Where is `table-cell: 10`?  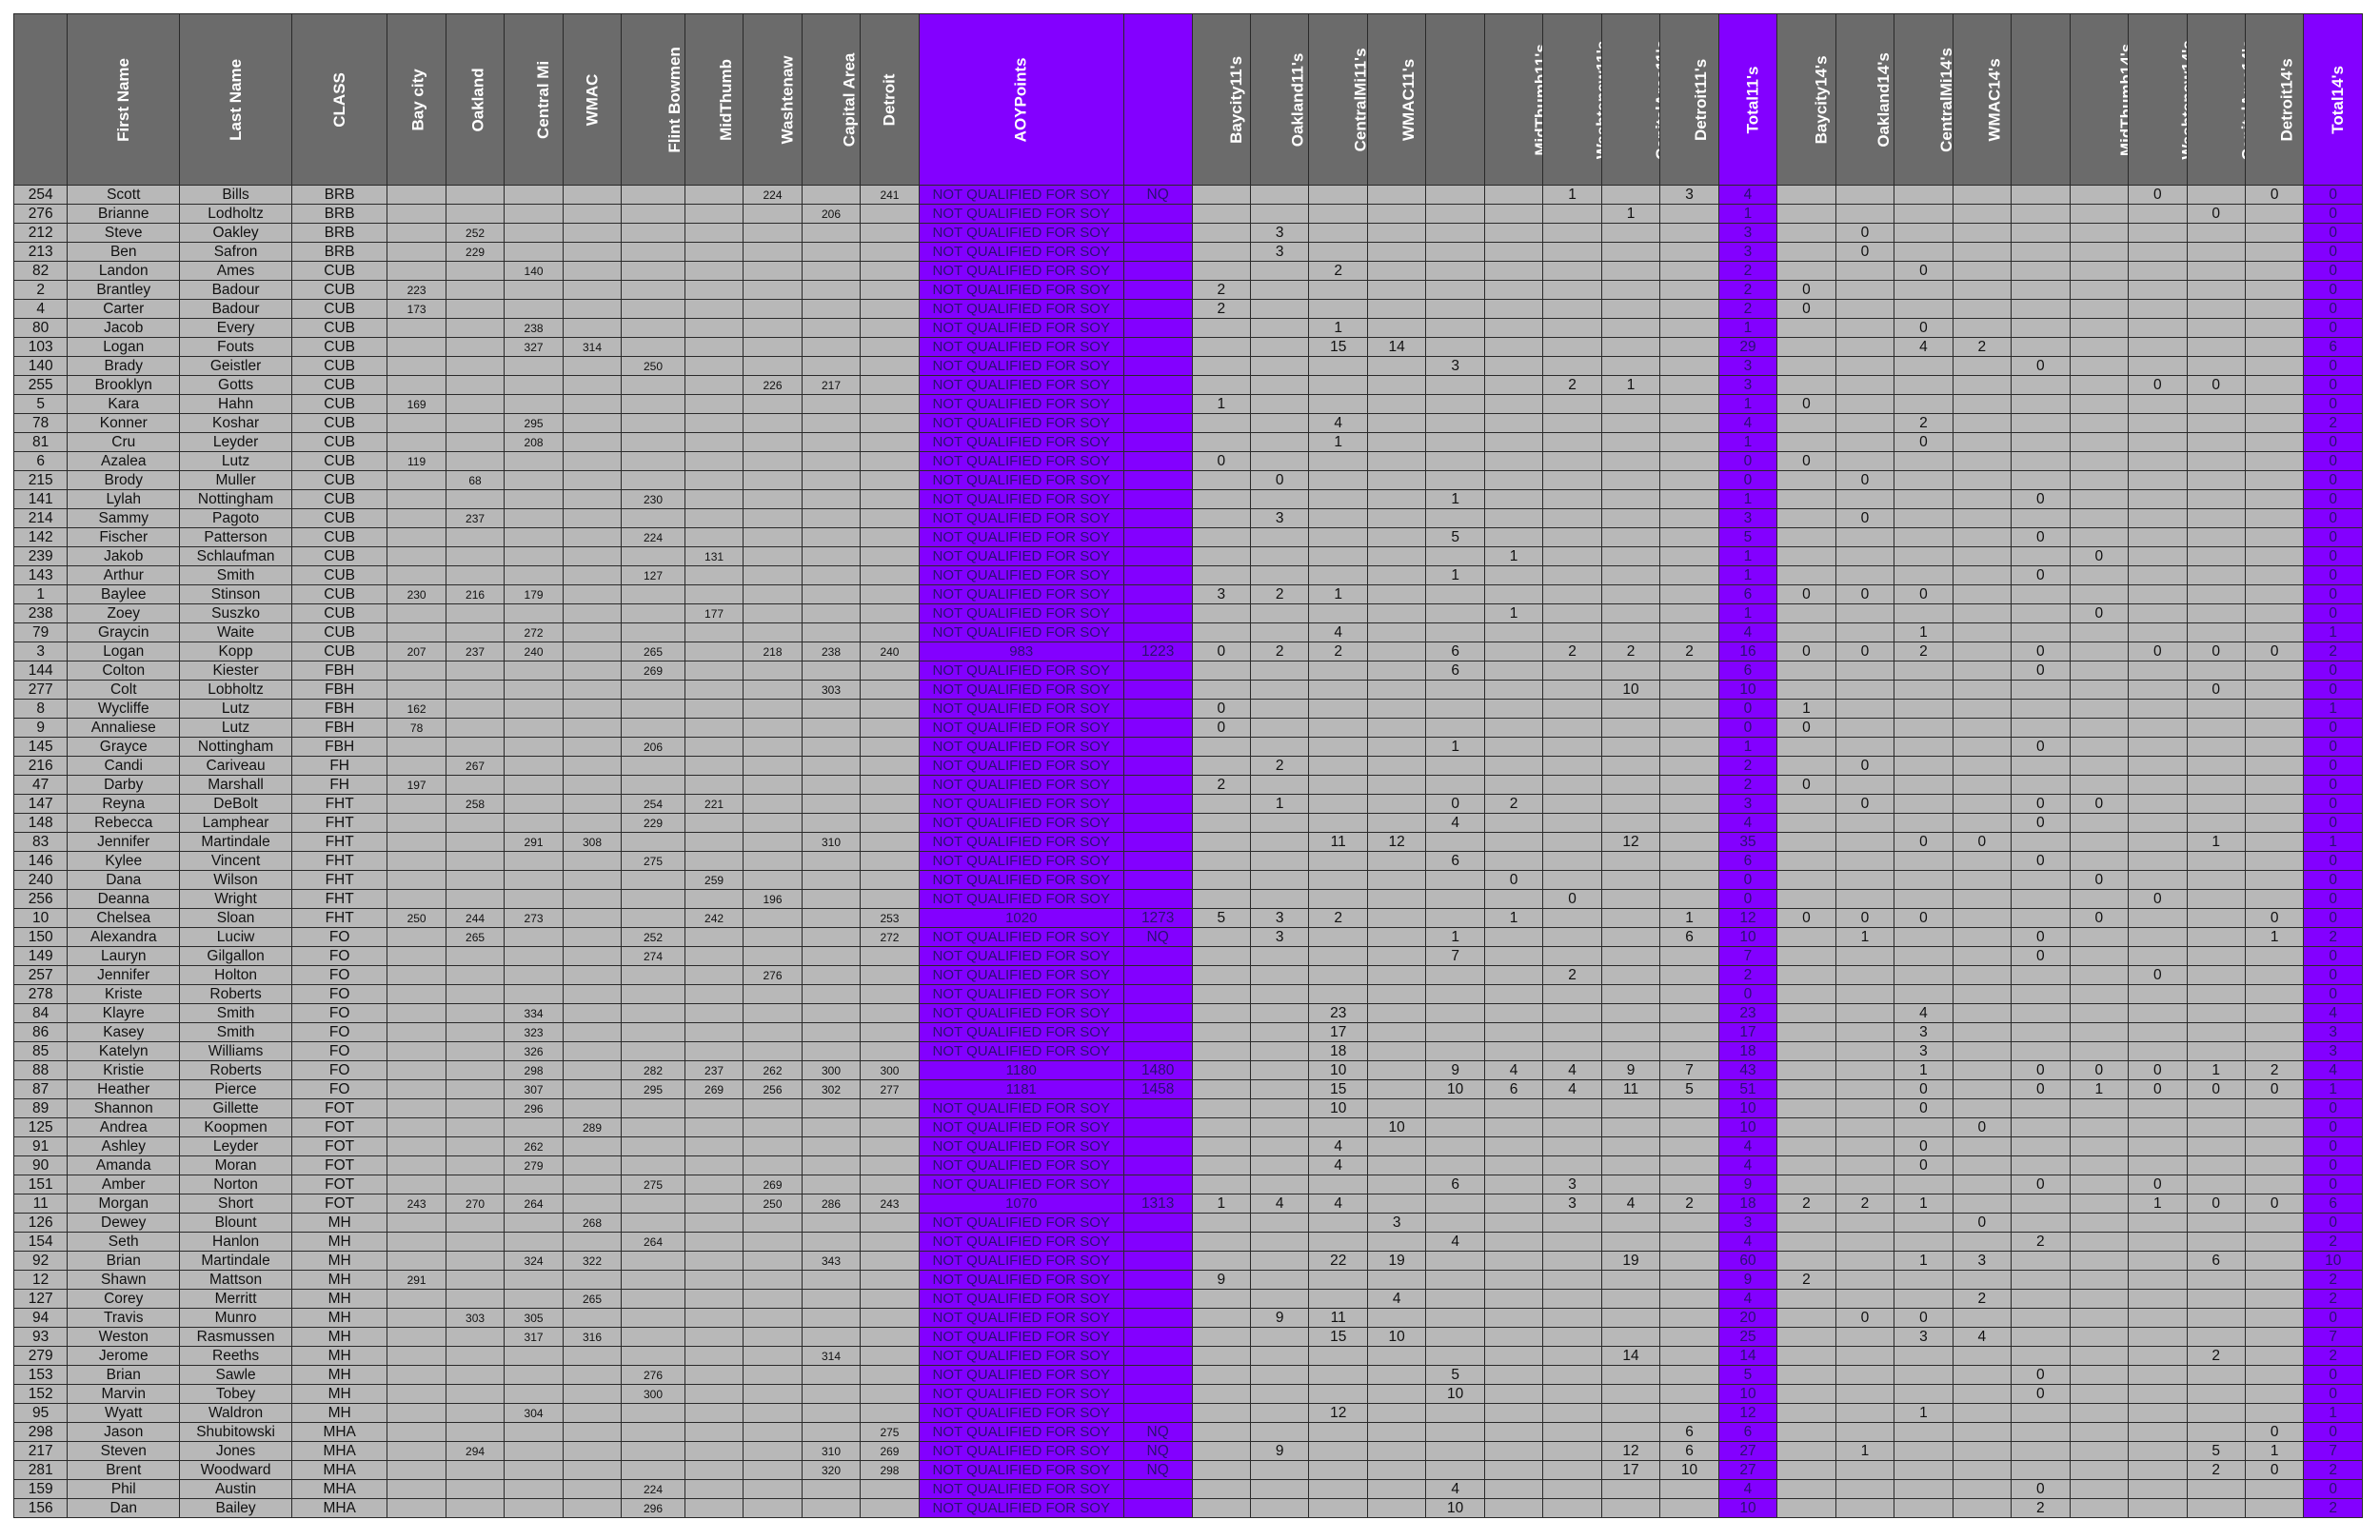
table-cell: 10 is located at coordinates (1455, 1508).